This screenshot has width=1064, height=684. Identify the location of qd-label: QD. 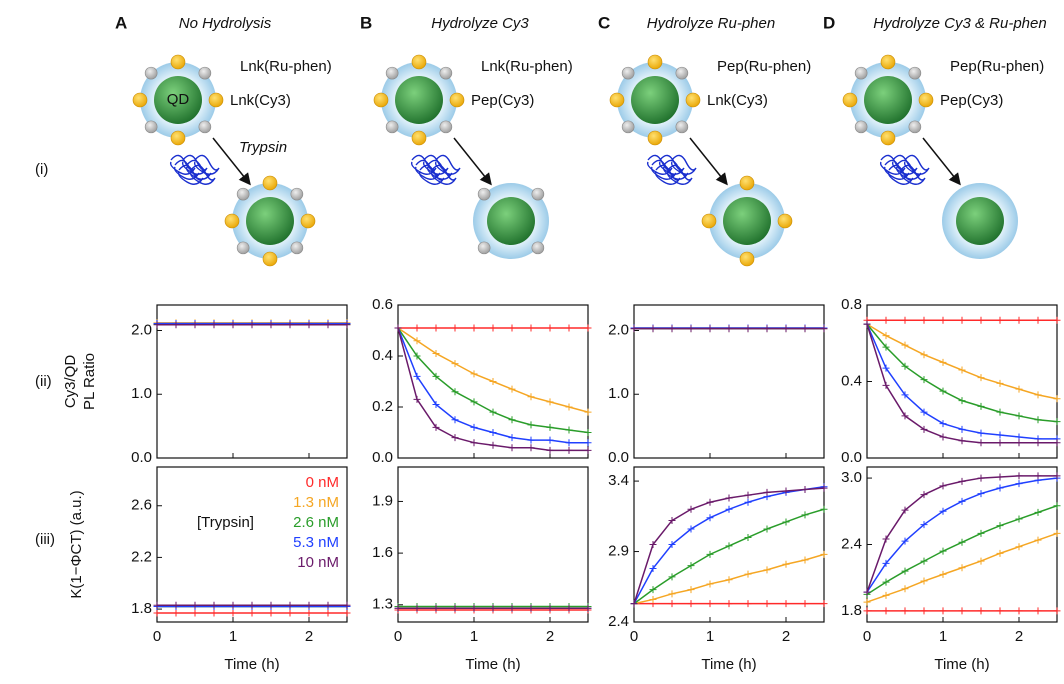
(178, 99).